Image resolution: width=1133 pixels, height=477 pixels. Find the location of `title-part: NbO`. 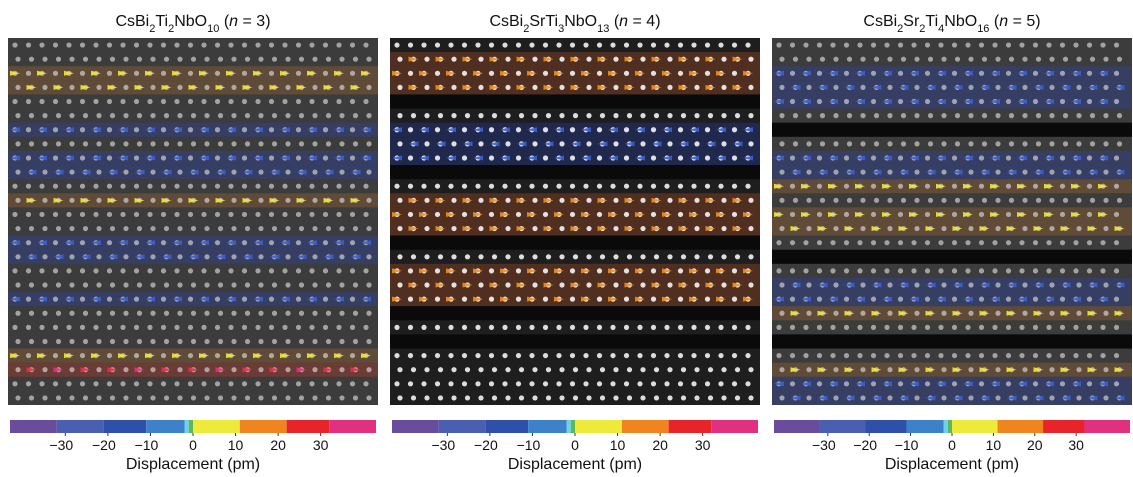

title-part: NbO is located at coordinates (580, 21).